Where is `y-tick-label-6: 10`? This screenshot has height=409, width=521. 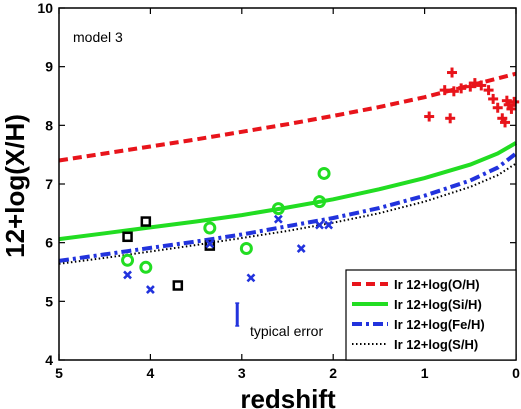 y-tick-label-6: 10 is located at coordinates (45, 8).